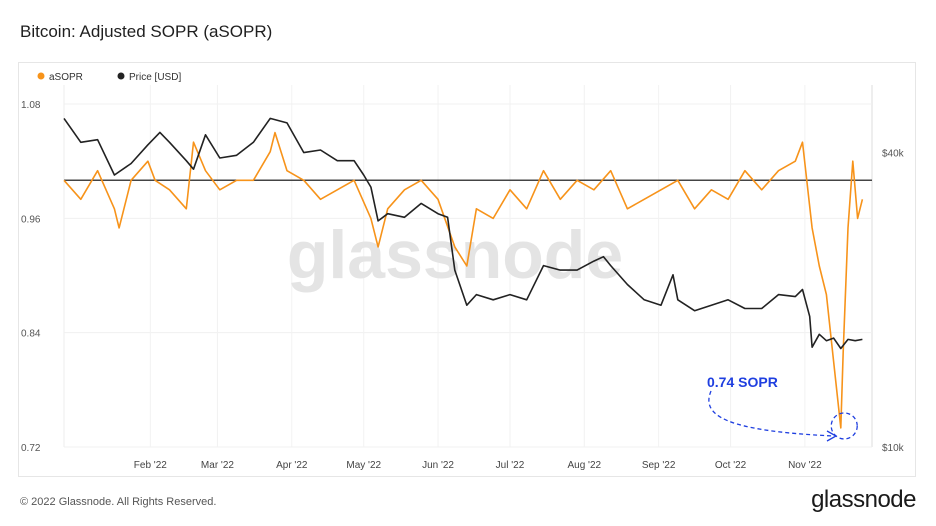  I want to click on y-left-tick-label: 0.72, so click(31, 448).